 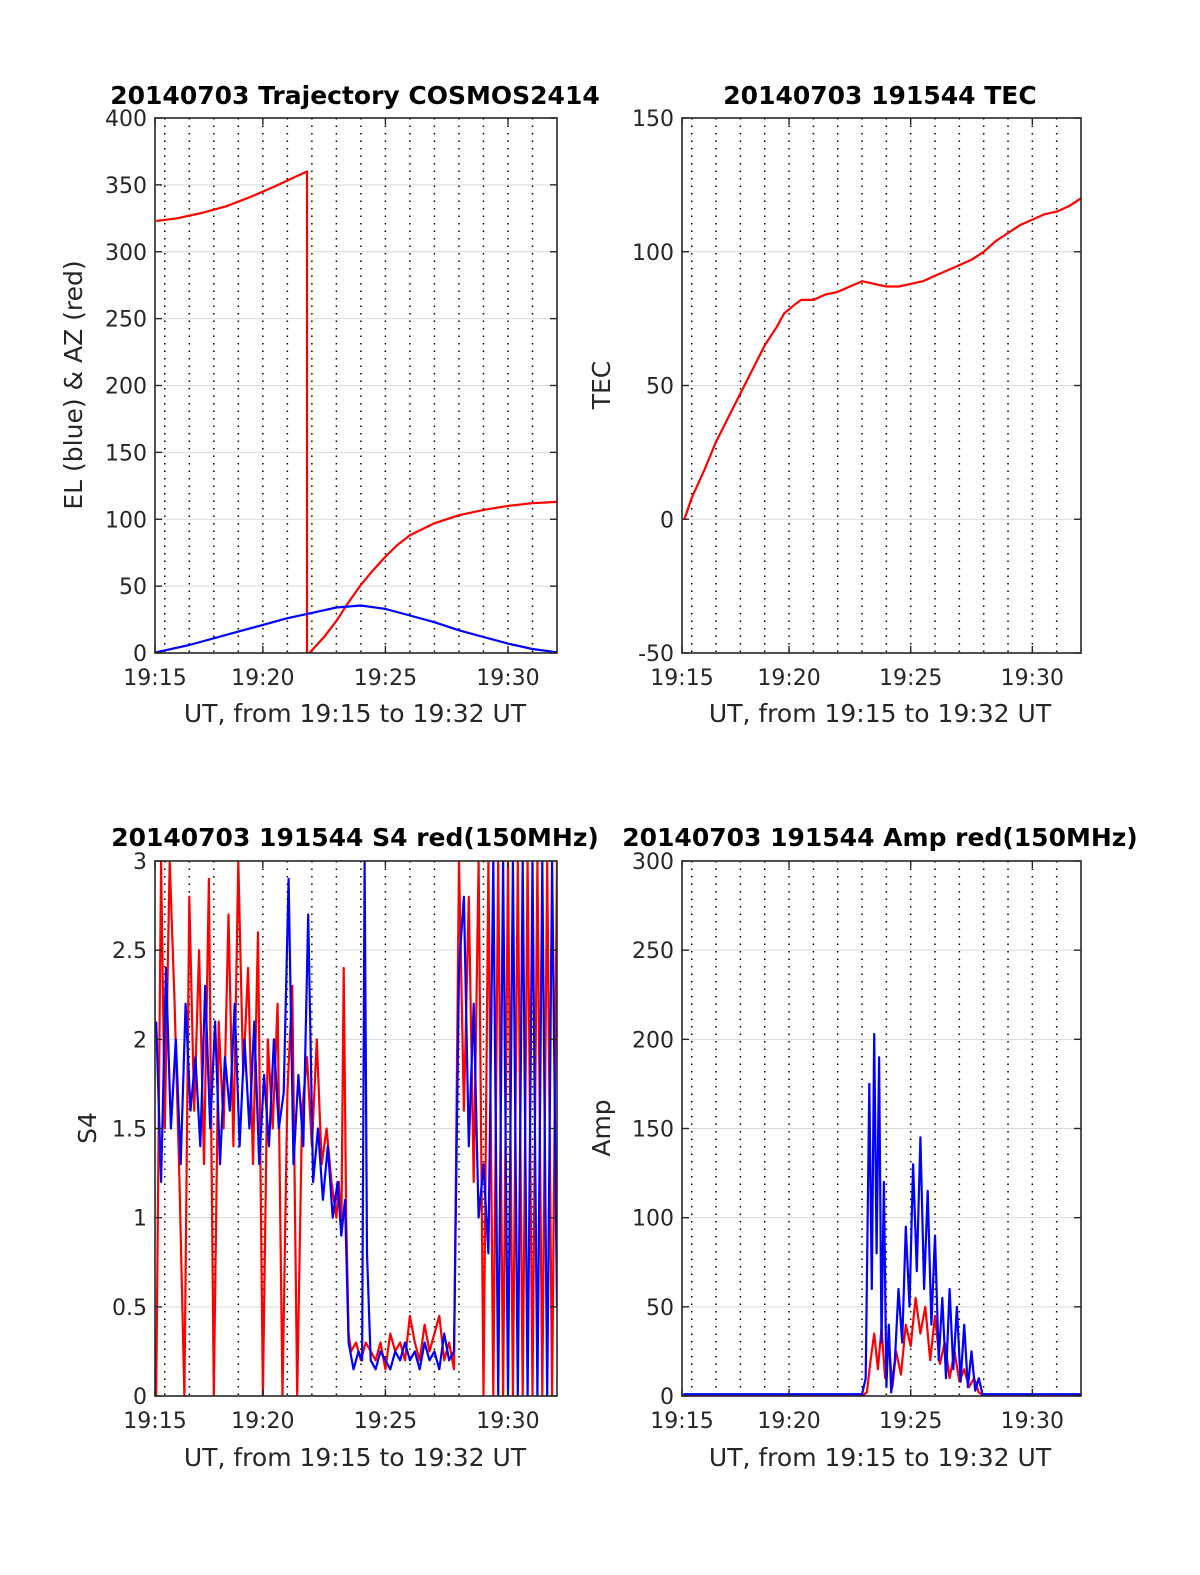 I want to click on plot-area: 0 0.5 1 1.5 2 2.5 3 19:15 19:20 19:25 19:30, so click(x=335, y=1142).